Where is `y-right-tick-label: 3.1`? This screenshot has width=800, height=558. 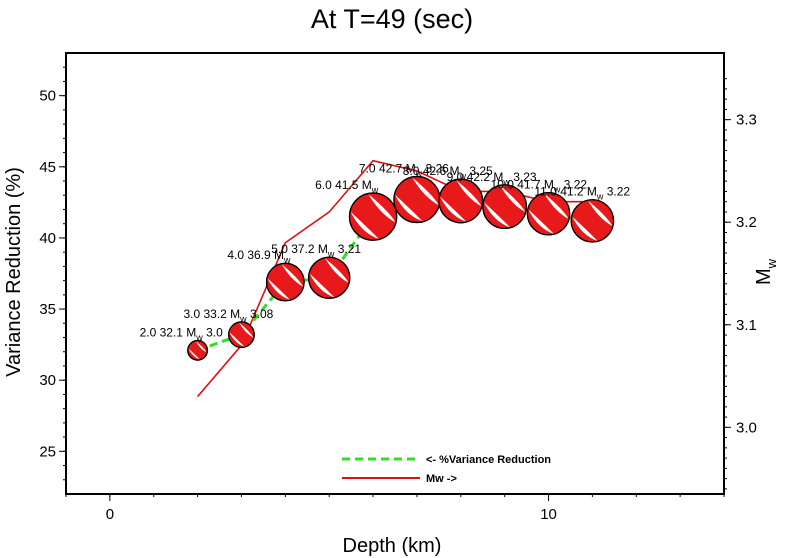 y-right-tick-label: 3.1 is located at coordinates (746, 325).